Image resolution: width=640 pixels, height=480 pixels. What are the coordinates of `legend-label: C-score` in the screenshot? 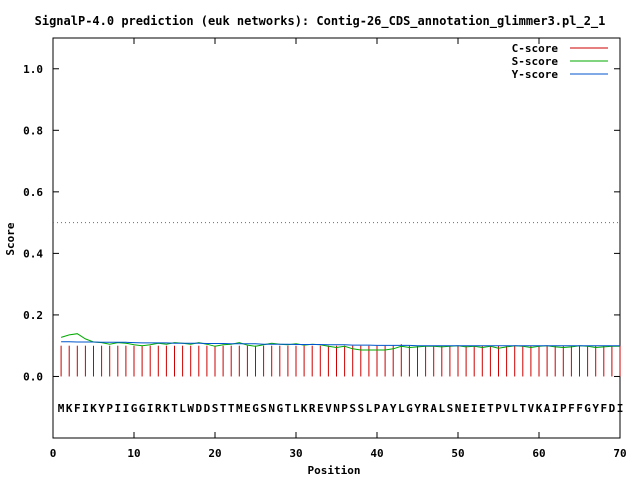 It's located at (535, 48).